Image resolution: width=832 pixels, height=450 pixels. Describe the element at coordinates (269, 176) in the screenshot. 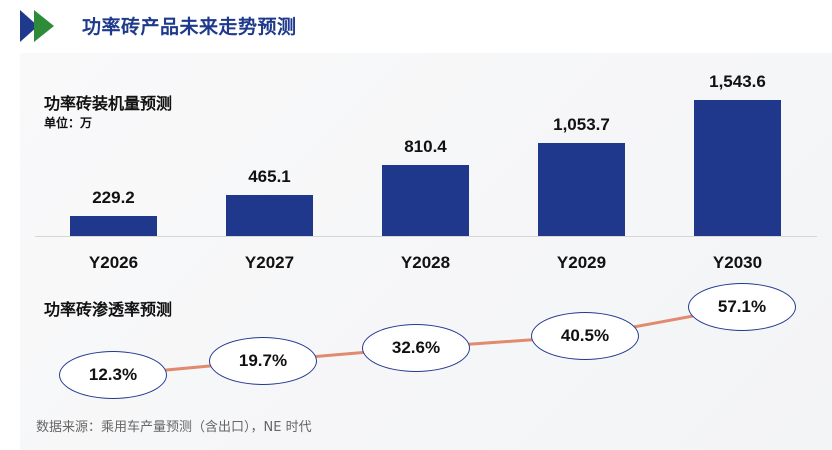

I see `bar-value-label: 465.1` at that location.